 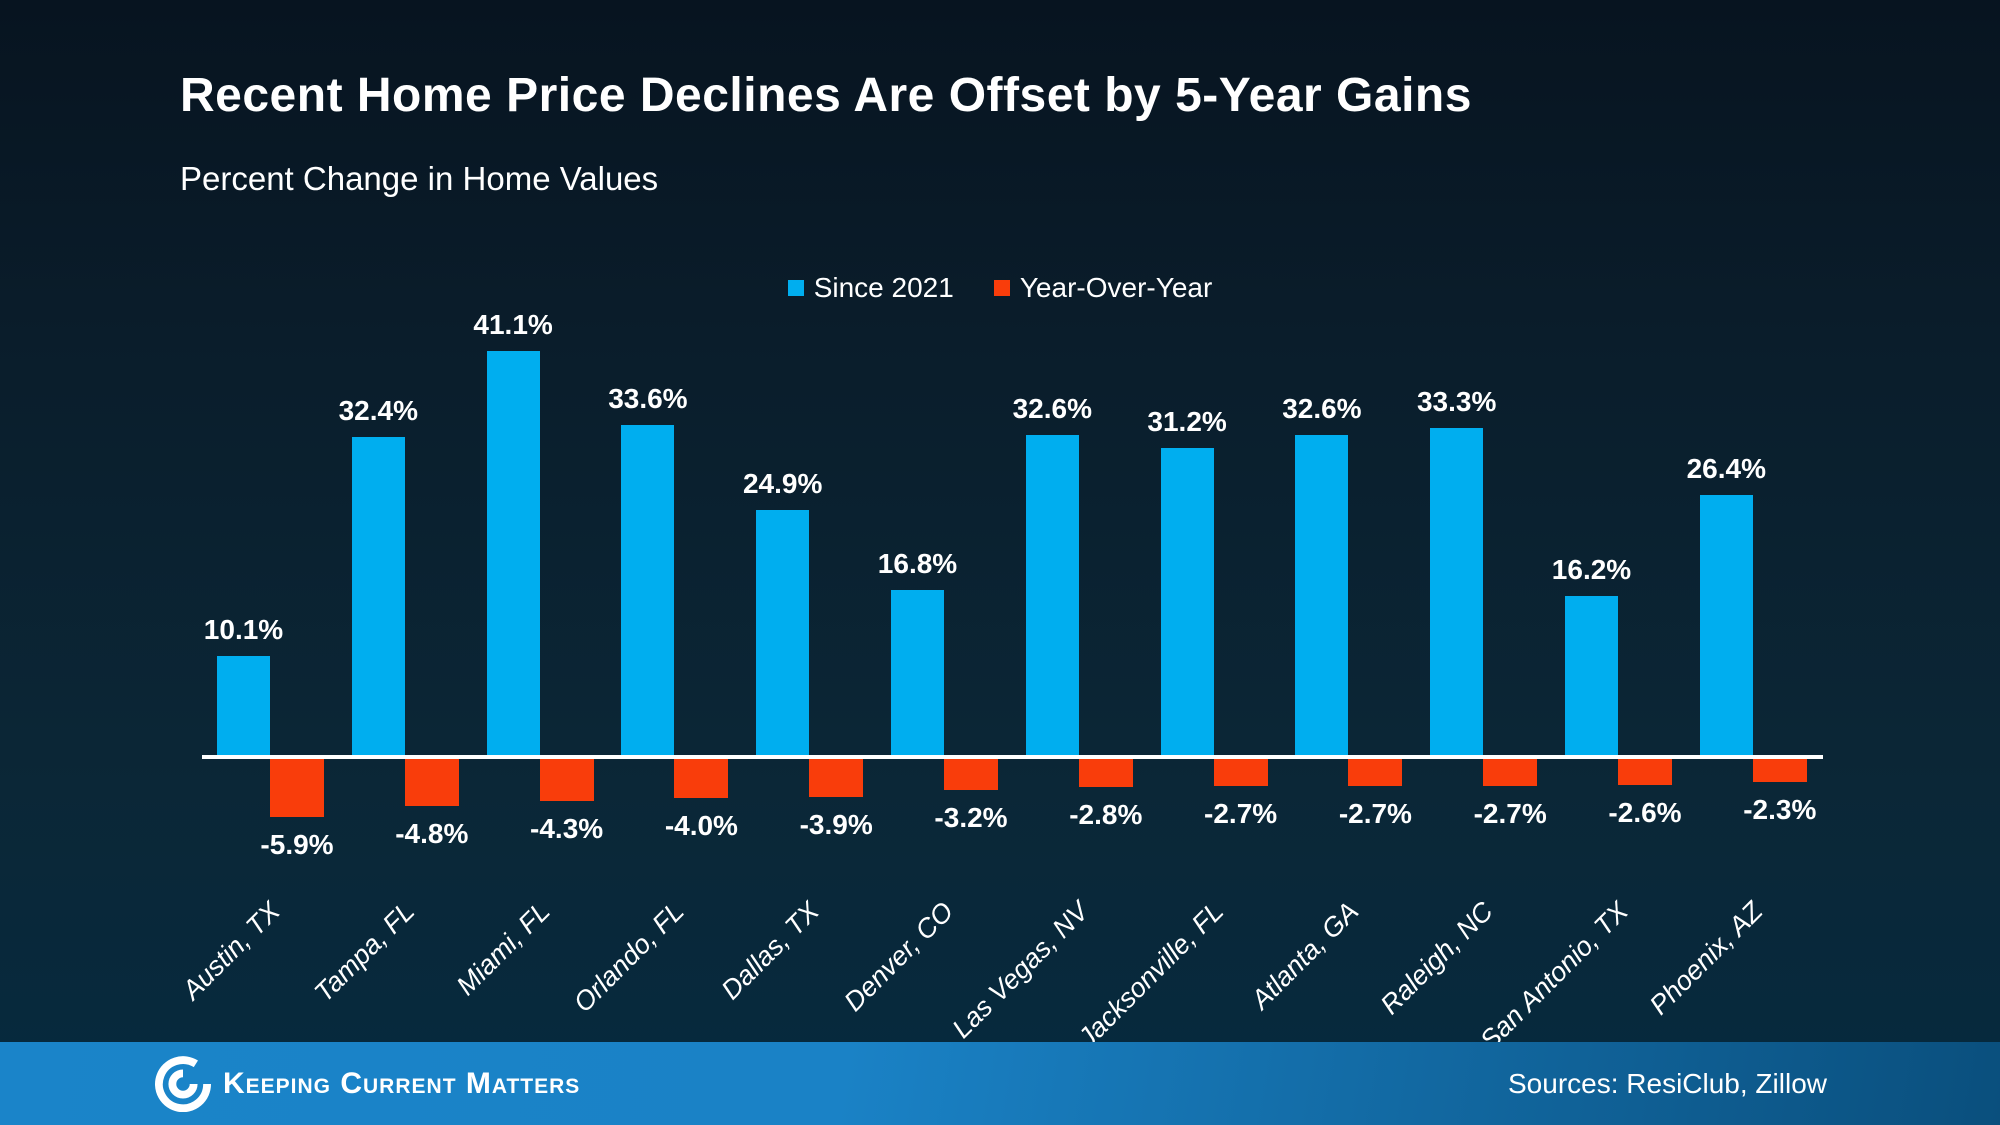 I want to click on legend-label: Since 2021, so click(x=883, y=287).